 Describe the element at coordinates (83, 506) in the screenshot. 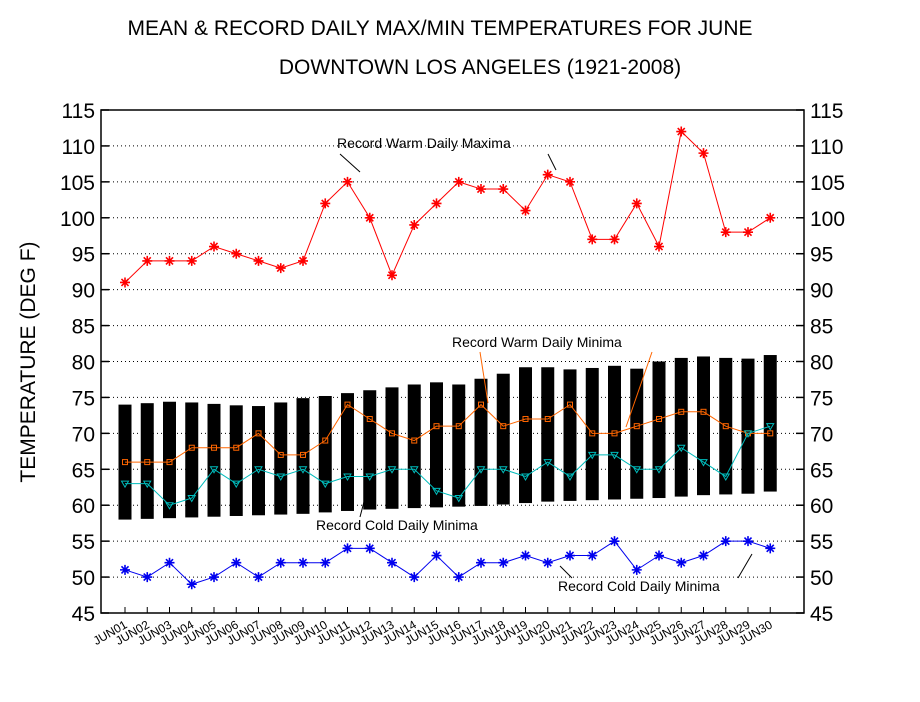

I see `ytick-left-label-60: 60` at that location.